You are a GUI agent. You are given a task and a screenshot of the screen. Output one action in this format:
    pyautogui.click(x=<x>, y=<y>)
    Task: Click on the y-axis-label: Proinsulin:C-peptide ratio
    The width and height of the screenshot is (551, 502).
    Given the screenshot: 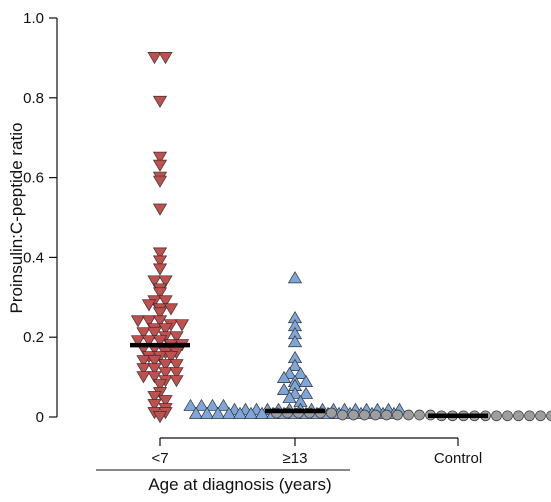 What is the action you would take?
    pyautogui.click(x=16, y=218)
    